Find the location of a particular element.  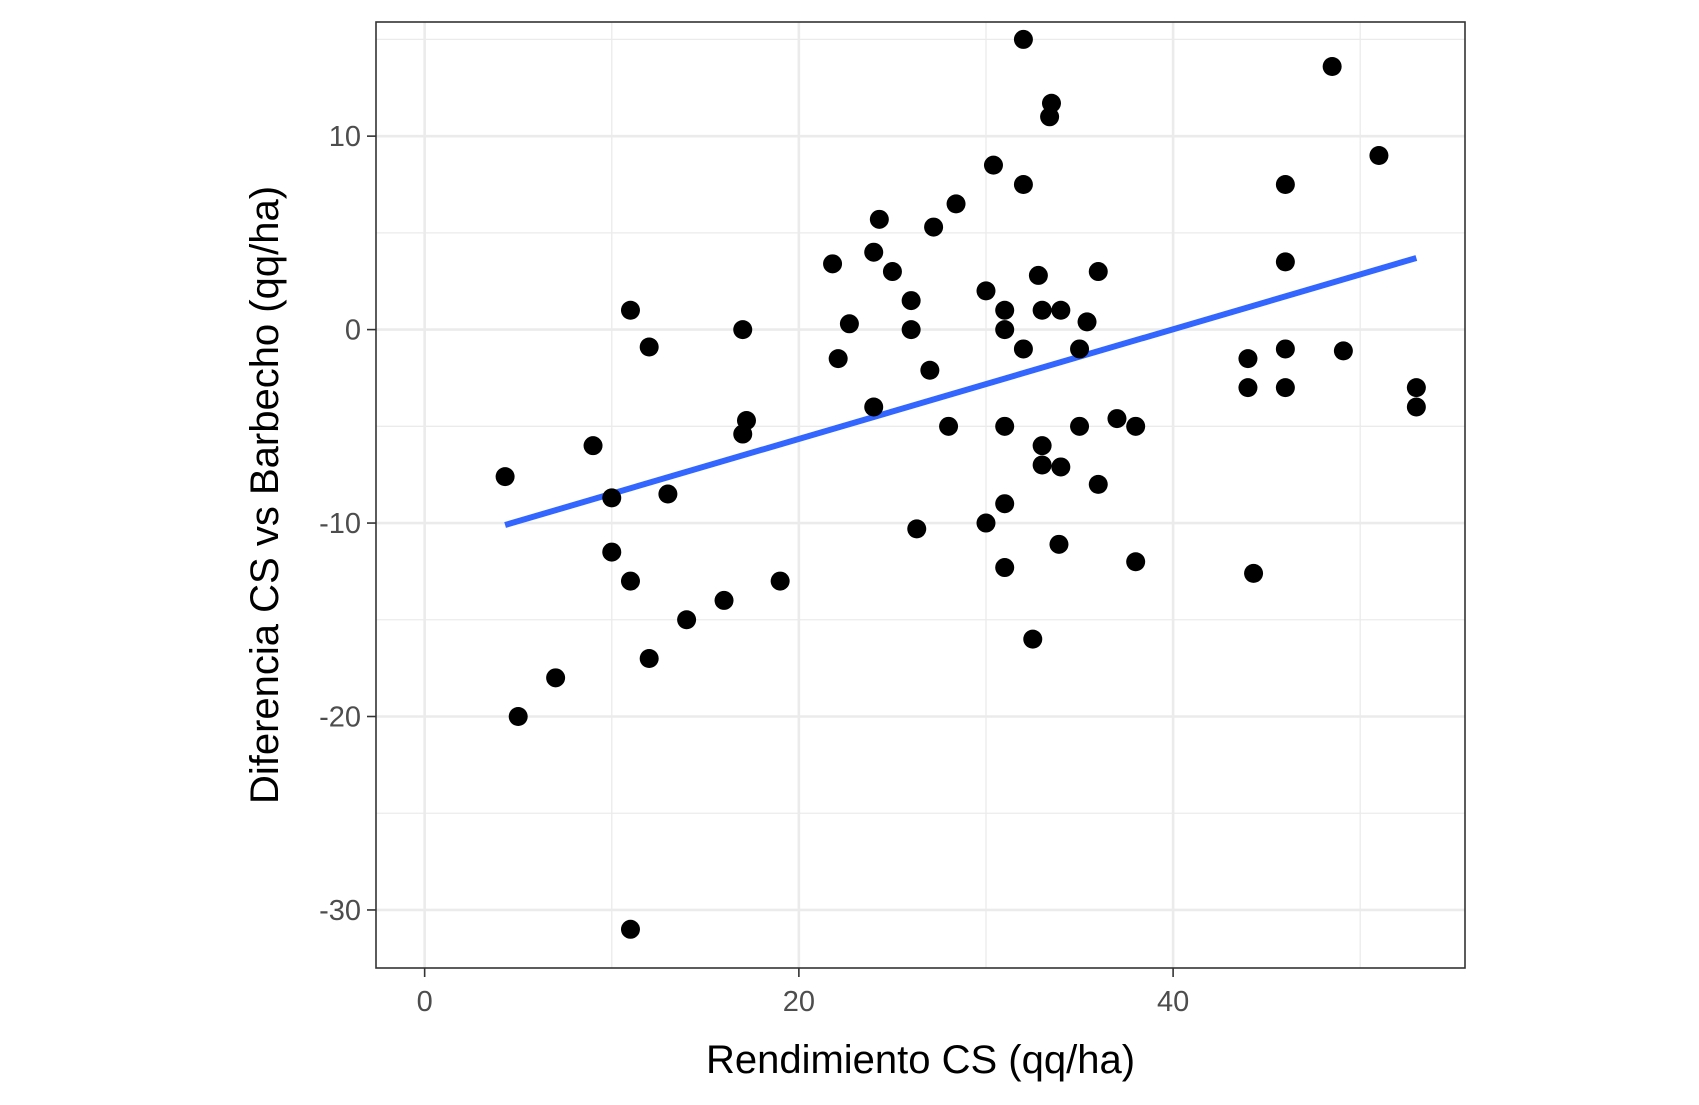

x-axis-ticks: 0 20 40 is located at coordinates (803, 993).